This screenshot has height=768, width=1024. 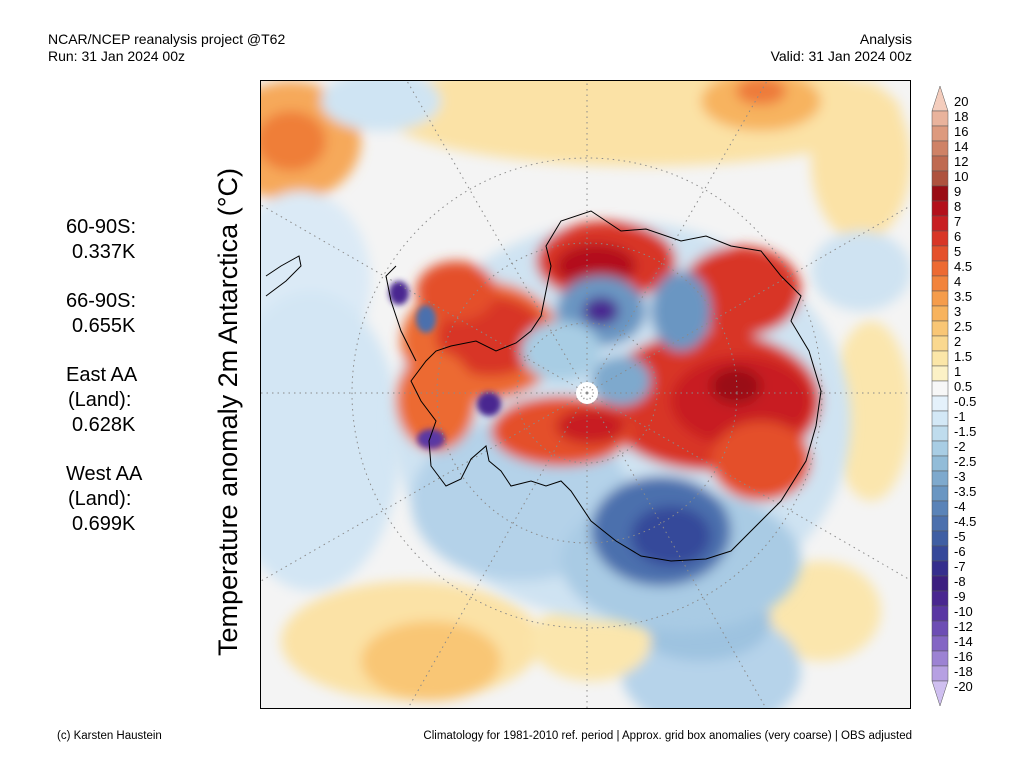 I want to click on colorbar-label: 4, so click(x=958, y=281).